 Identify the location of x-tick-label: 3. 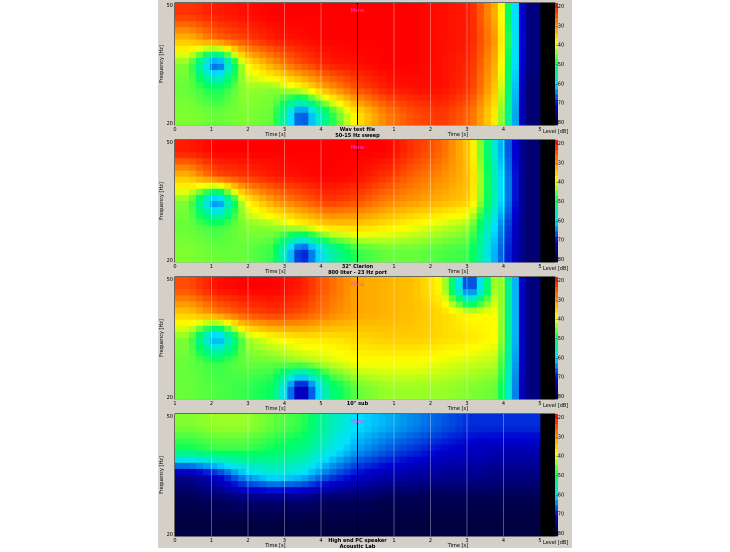
(466, 130).